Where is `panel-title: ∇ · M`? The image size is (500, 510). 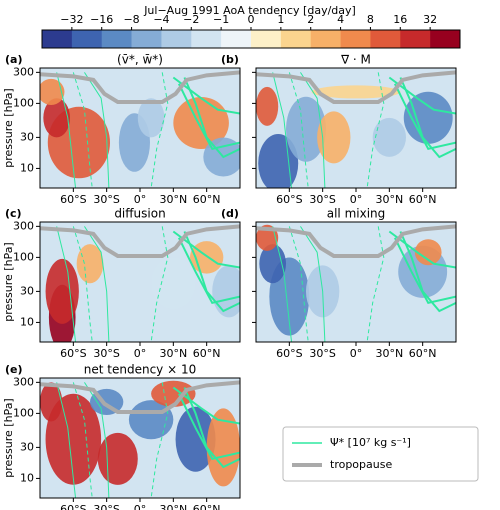
panel-title: ∇ · M is located at coordinates (355, 60).